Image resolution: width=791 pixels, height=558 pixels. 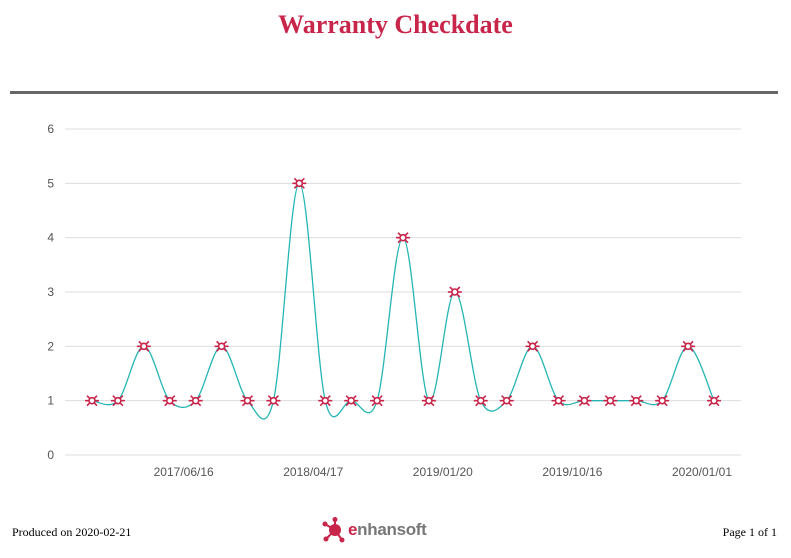 What do you see at coordinates (50, 238) in the screenshot?
I see `y-tick-label: 4` at bounding box center [50, 238].